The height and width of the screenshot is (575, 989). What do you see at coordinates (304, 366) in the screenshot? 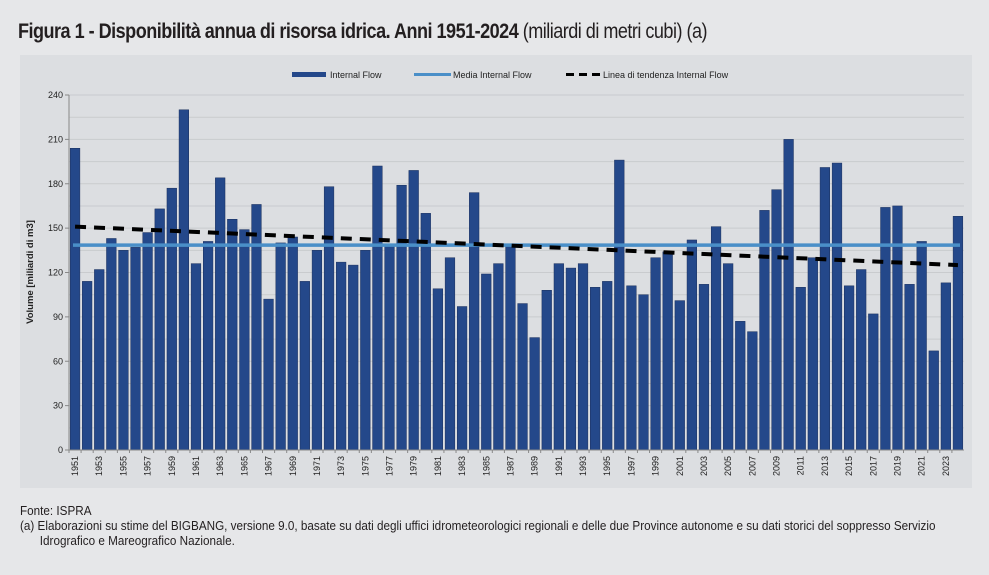
I see `bar-1970` at bounding box center [304, 366].